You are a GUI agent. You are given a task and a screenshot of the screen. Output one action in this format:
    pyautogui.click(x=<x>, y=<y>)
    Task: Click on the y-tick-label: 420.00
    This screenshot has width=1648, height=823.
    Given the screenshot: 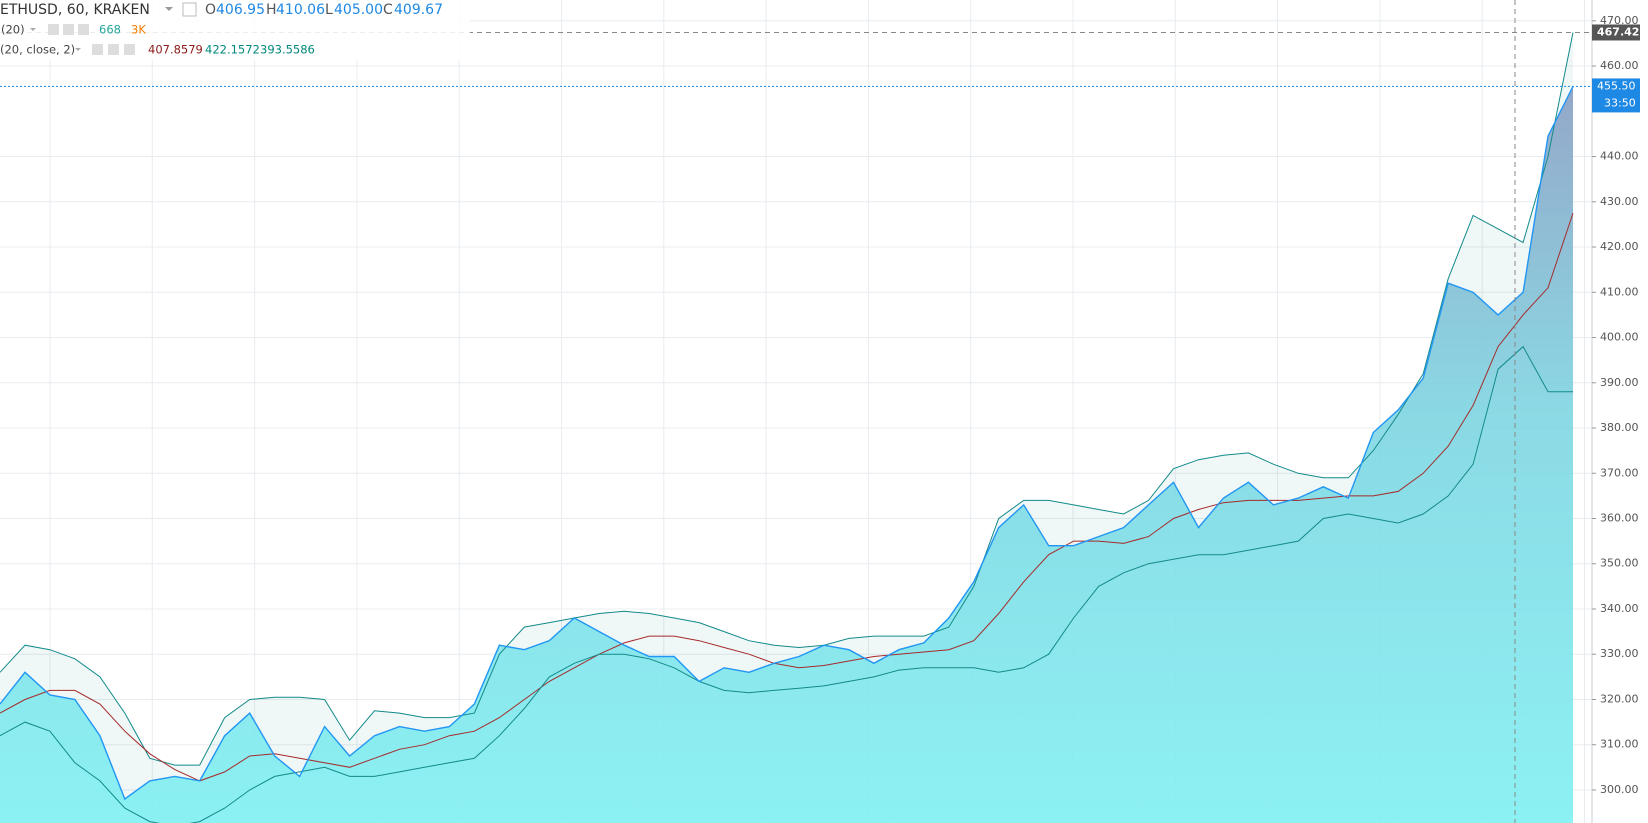 What is the action you would take?
    pyautogui.click(x=1619, y=246)
    